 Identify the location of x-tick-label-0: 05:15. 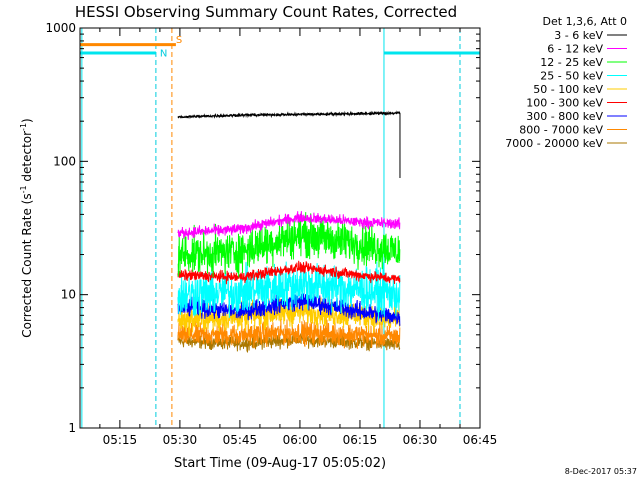
(120, 440).